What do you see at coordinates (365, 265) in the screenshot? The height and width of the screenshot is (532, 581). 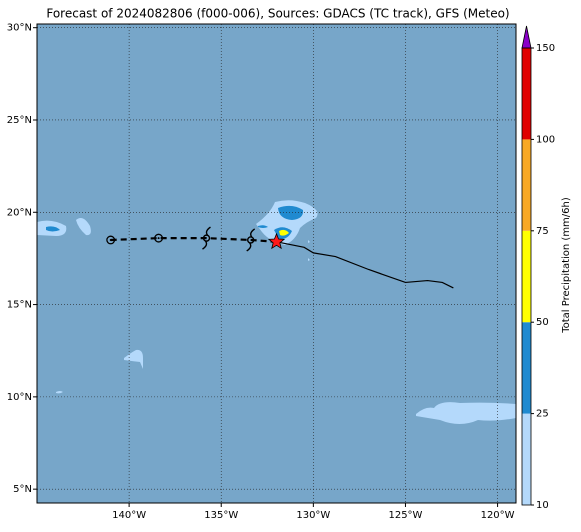 I see `forecast-track` at bounding box center [365, 265].